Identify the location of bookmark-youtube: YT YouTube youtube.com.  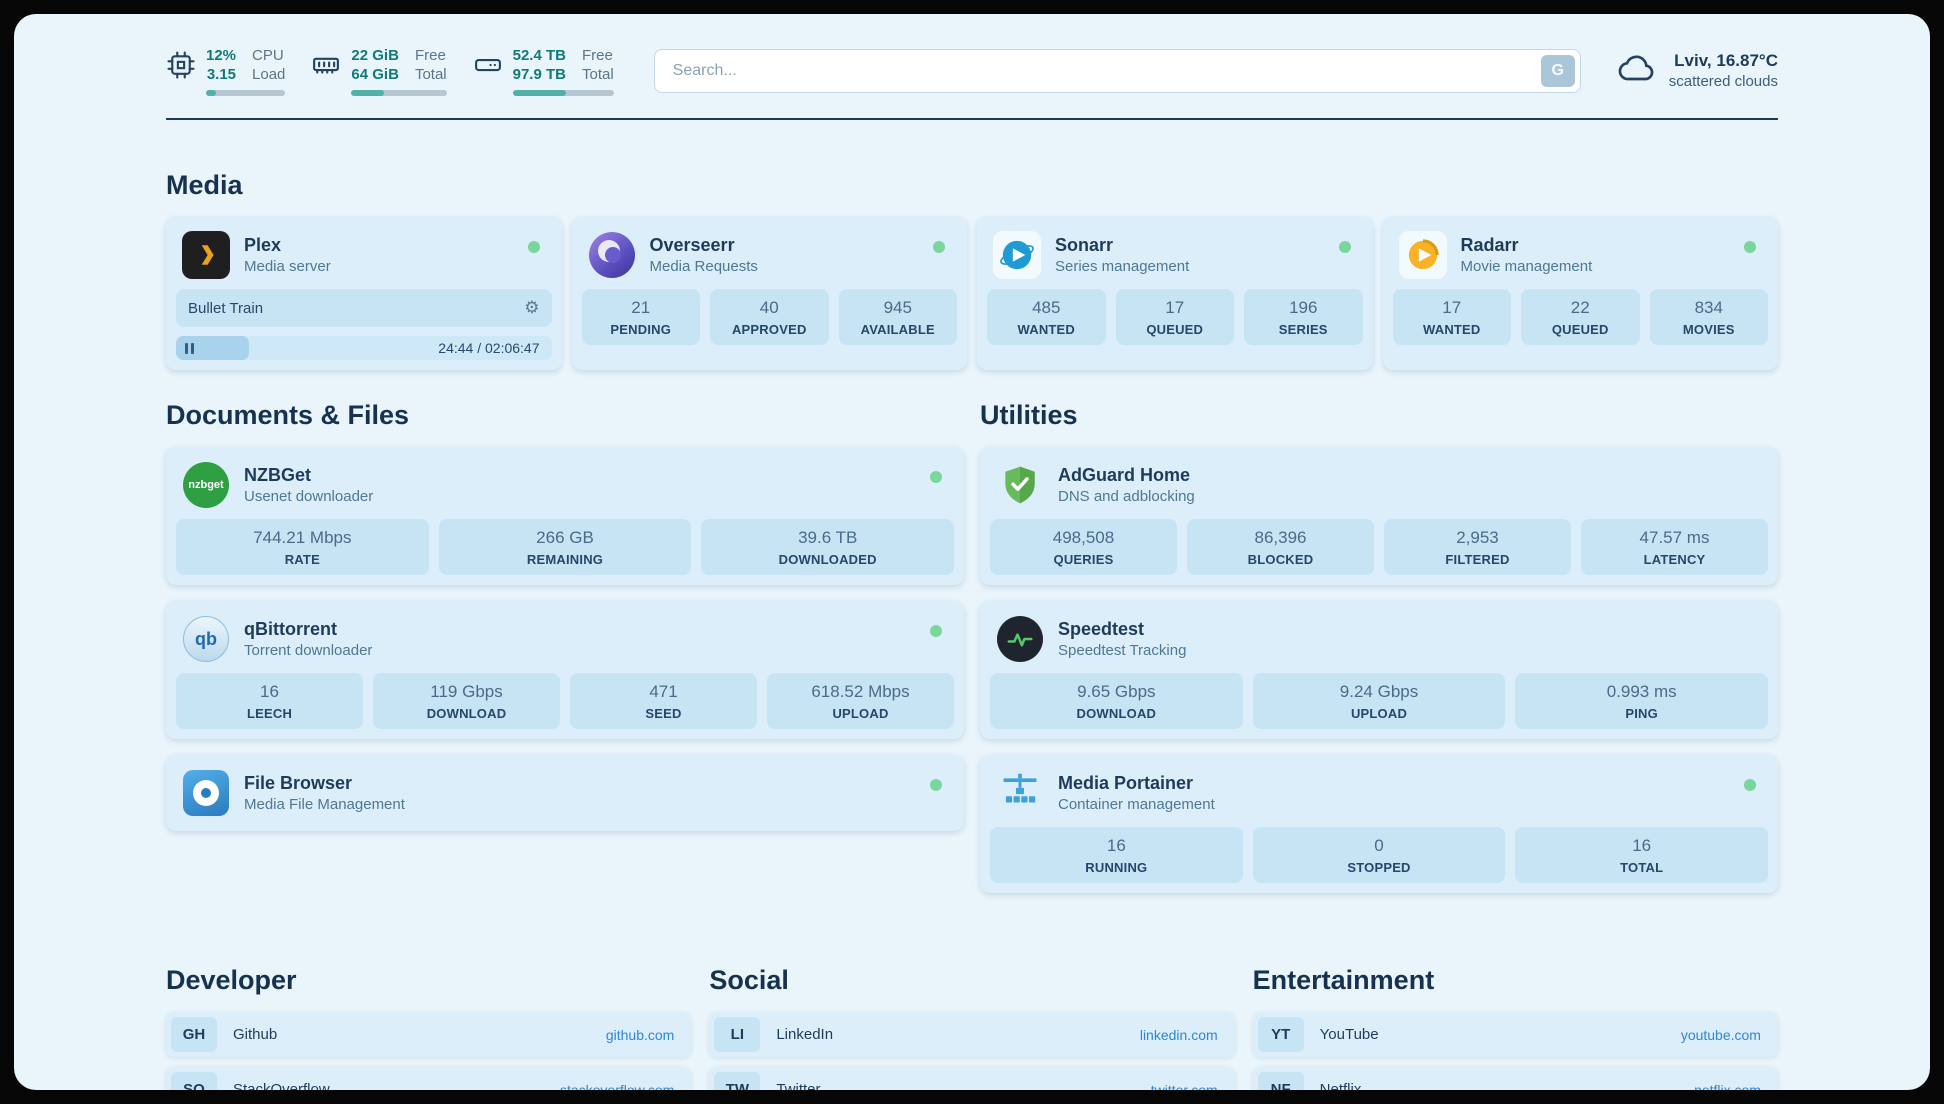
(1515, 1034).